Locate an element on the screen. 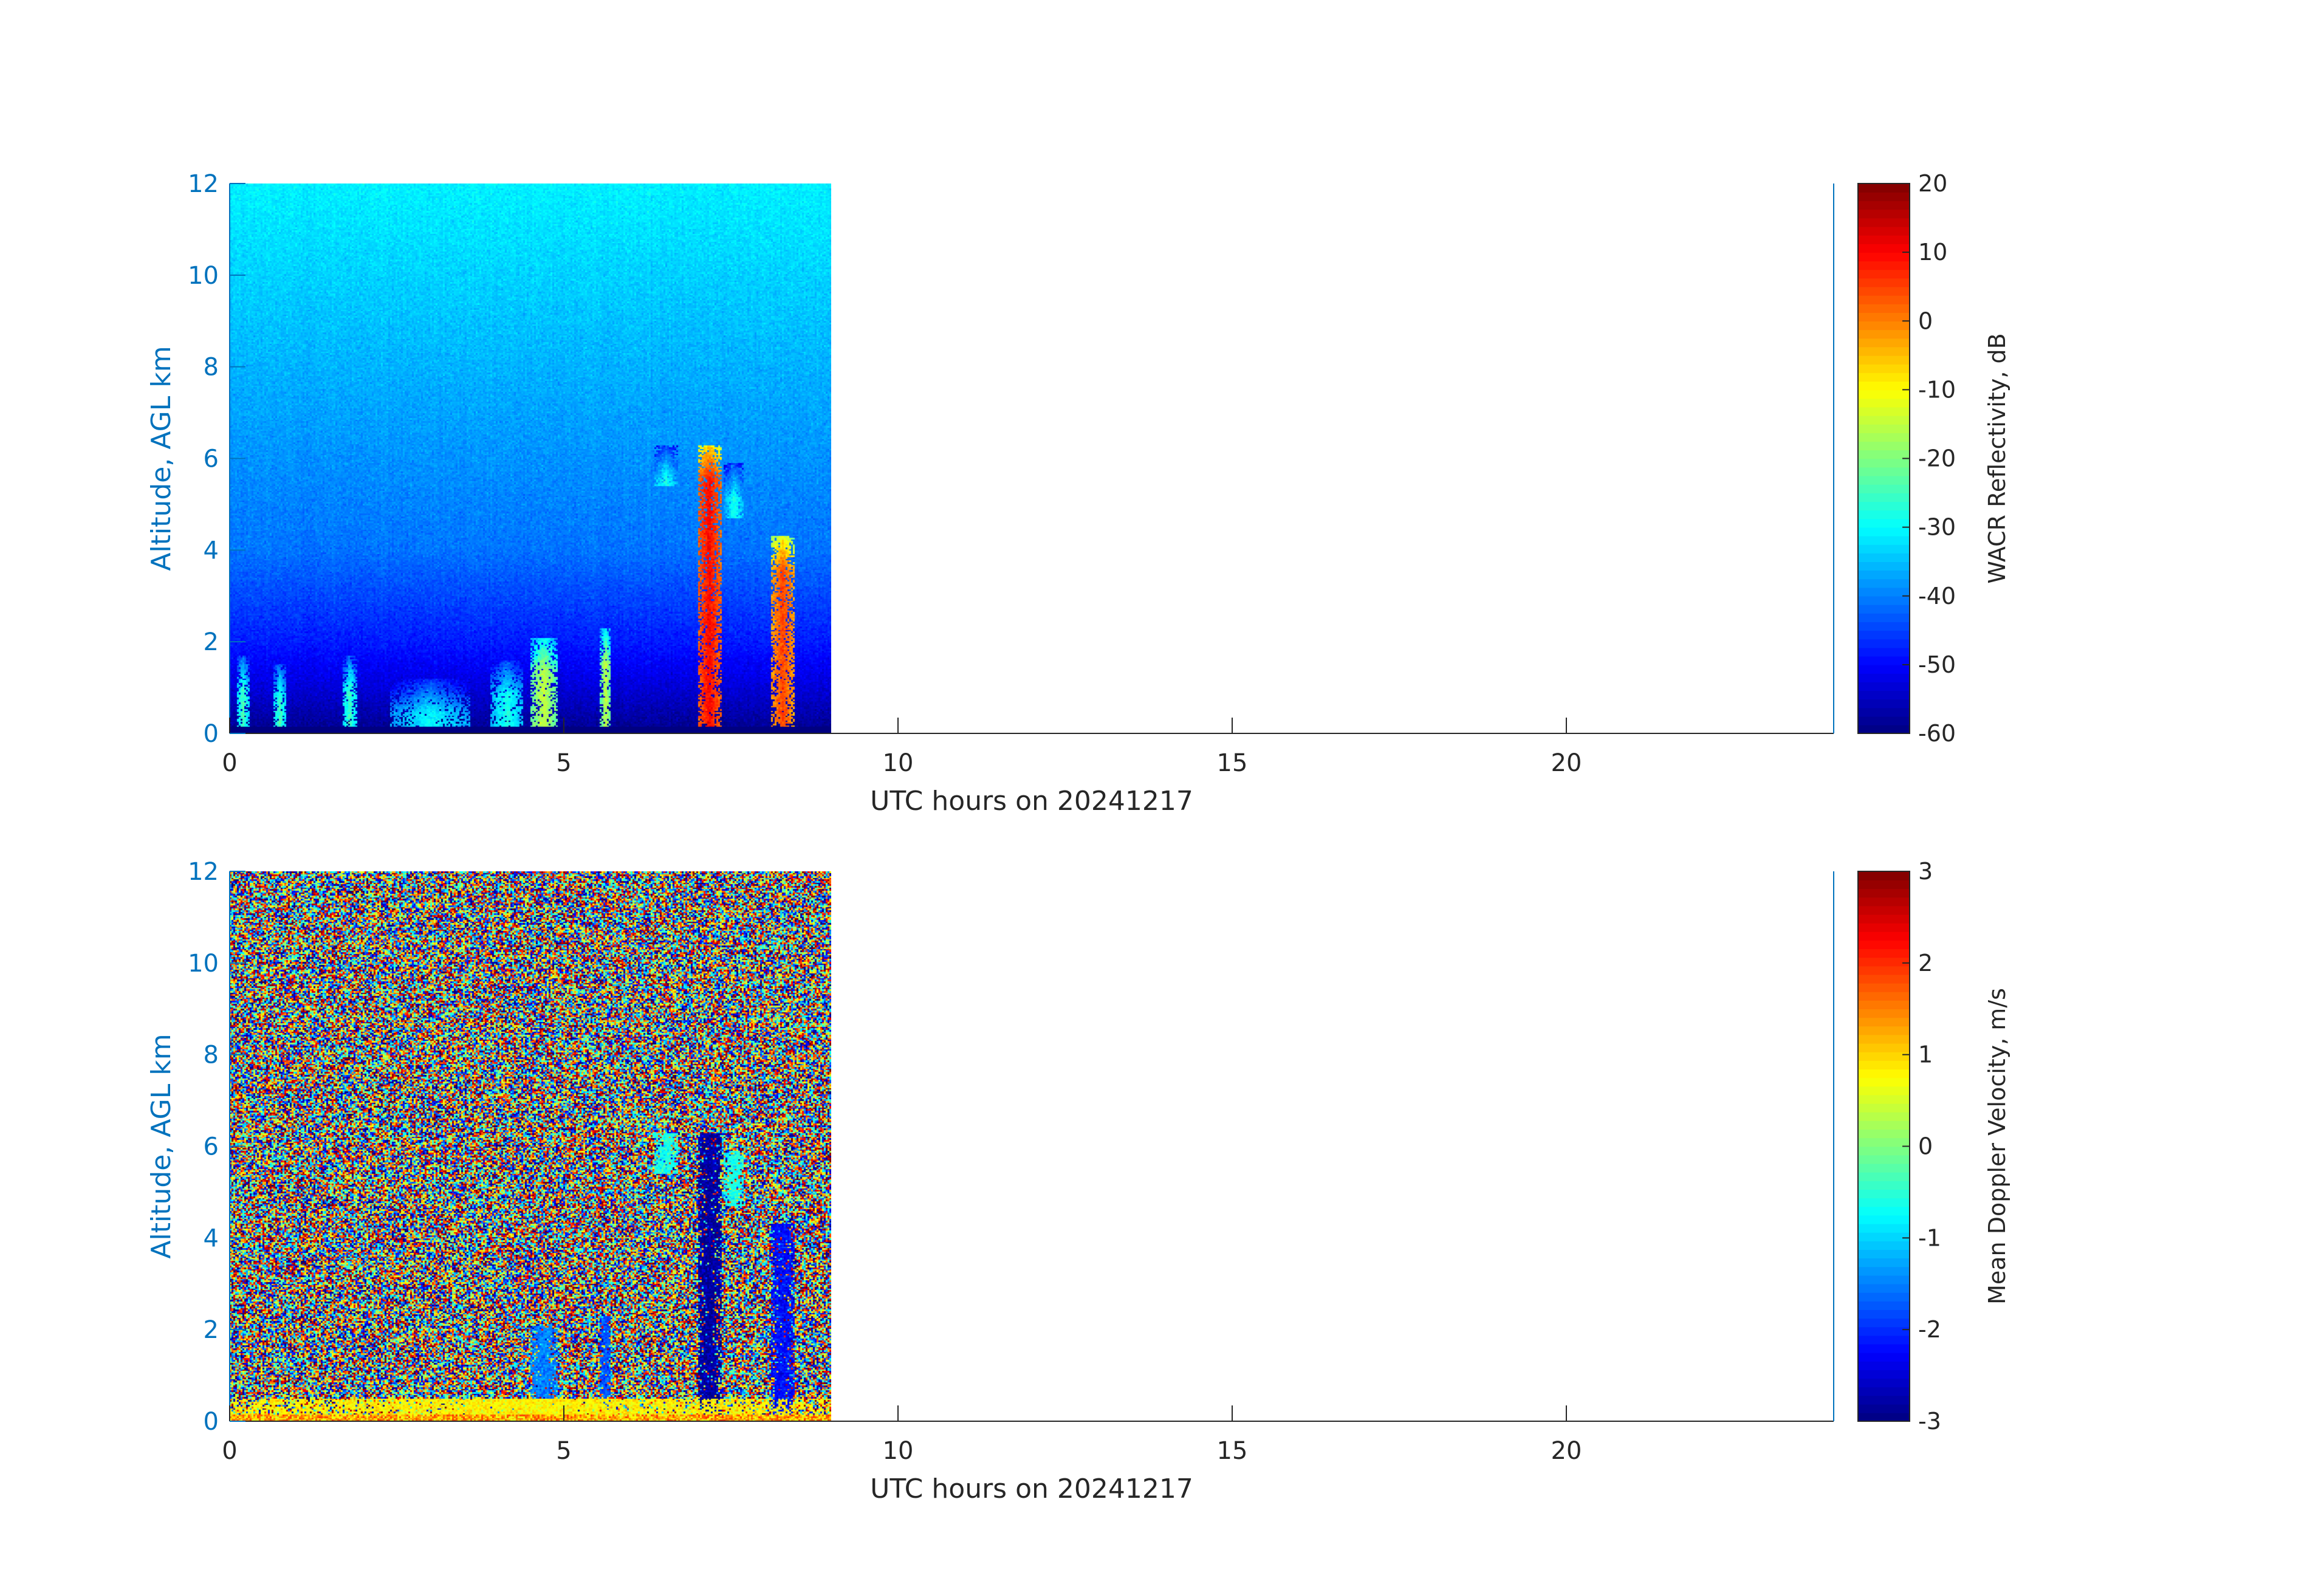 The image size is (2324, 1595). y-tick-label: 0 is located at coordinates (212, 1422).